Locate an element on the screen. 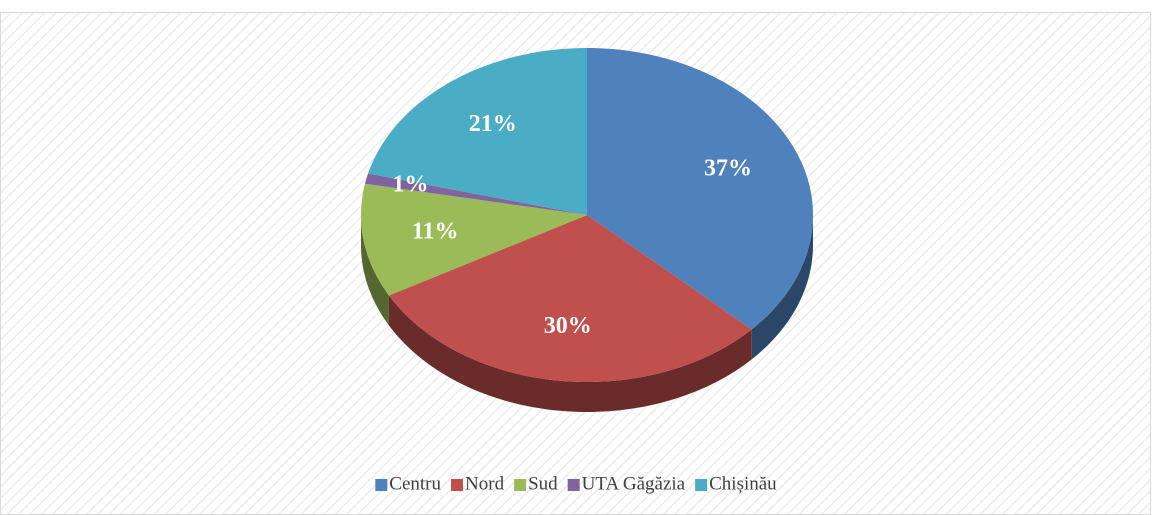  legend-label: UTA Găgăzia is located at coordinates (634, 483).